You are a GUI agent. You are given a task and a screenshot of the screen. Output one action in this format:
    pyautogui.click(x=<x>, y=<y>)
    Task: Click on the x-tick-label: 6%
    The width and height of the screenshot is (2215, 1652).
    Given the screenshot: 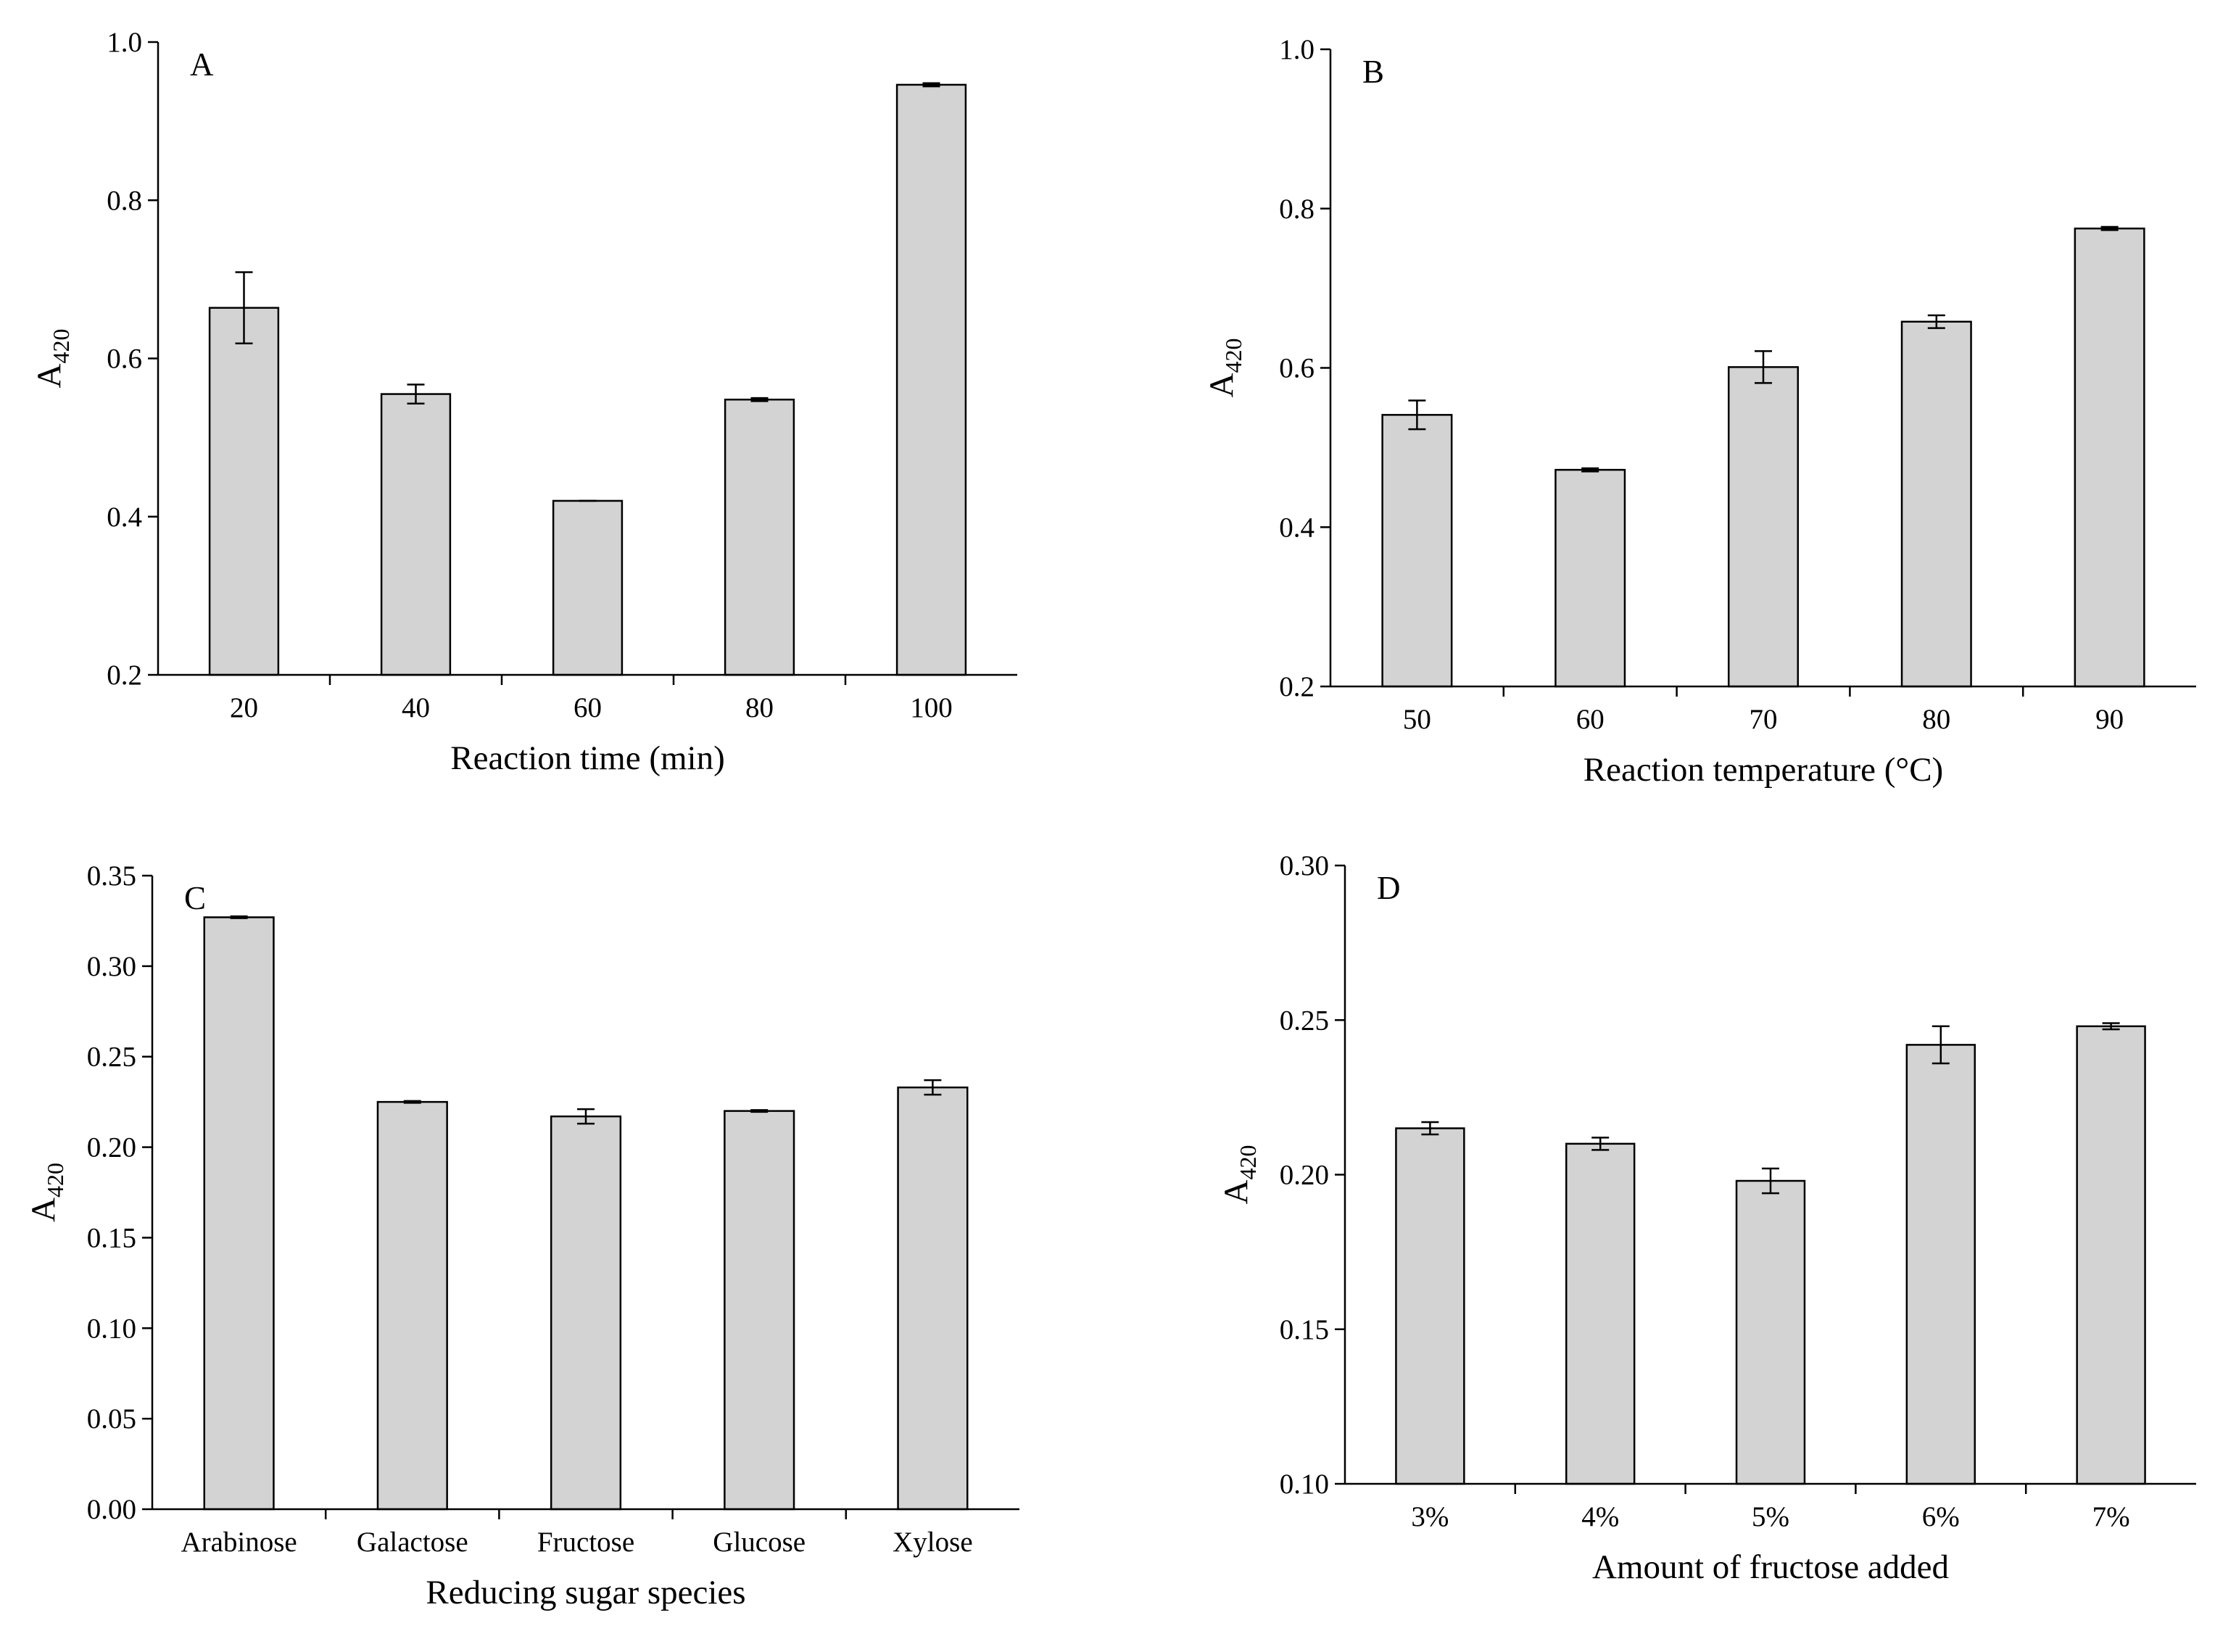 What is the action you would take?
    pyautogui.click(x=1941, y=1516)
    